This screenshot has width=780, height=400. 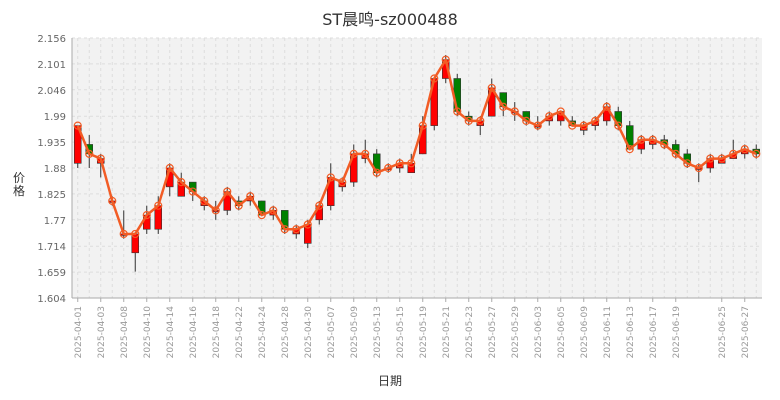 I want to click on y-tick-label: 2.101, so click(x=51, y=65).